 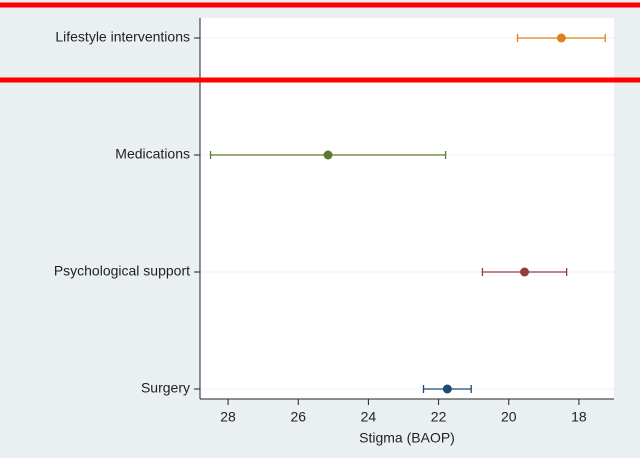 What do you see at coordinates (165, 388) in the screenshot?
I see `y-tick-label: Surgery` at bounding box center [165, 388].